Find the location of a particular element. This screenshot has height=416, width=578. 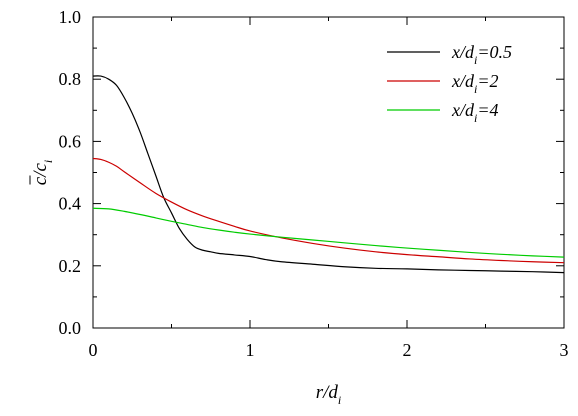

y-axis-label-c: c is located at coordinates (40, 180).